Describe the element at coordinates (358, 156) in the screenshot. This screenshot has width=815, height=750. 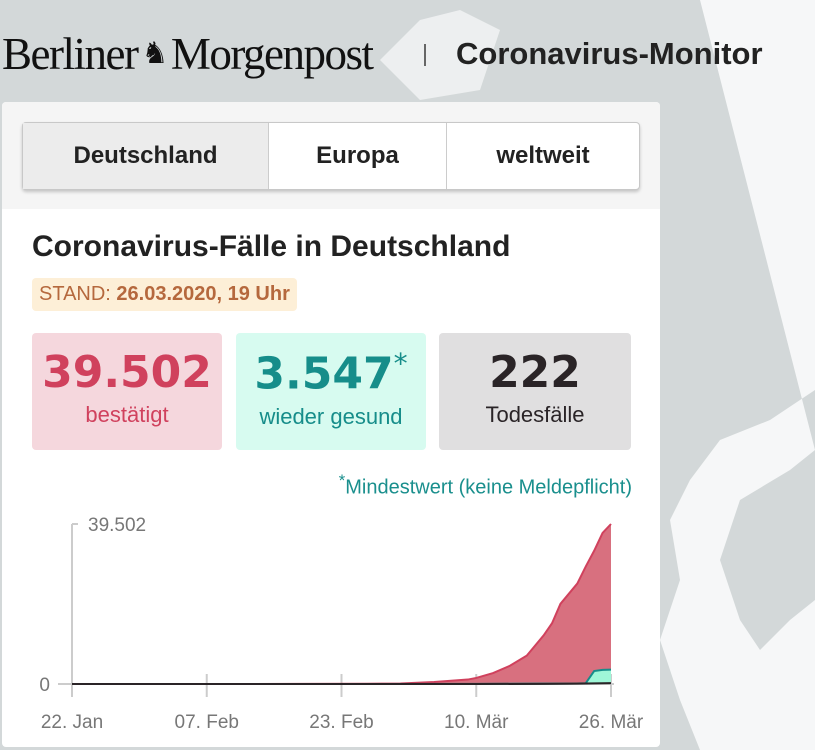
I see `tab-europa: Europa` at that location.